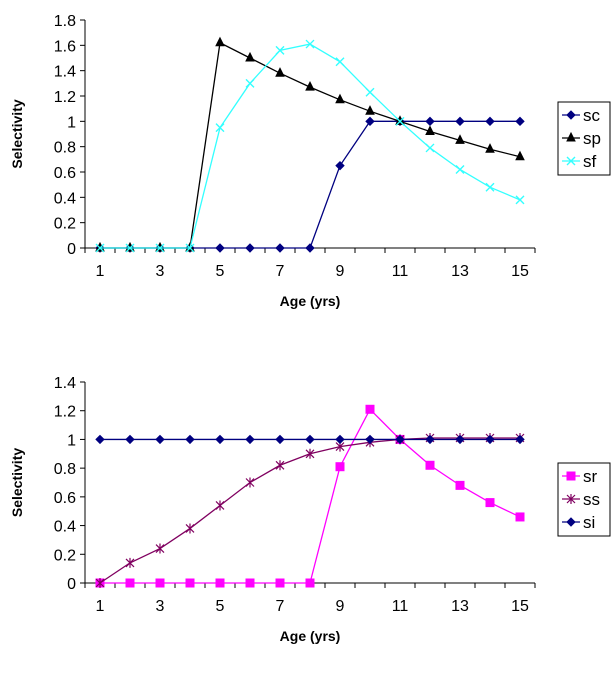  I want to click on legend-marker-sf, so click(571, 161).